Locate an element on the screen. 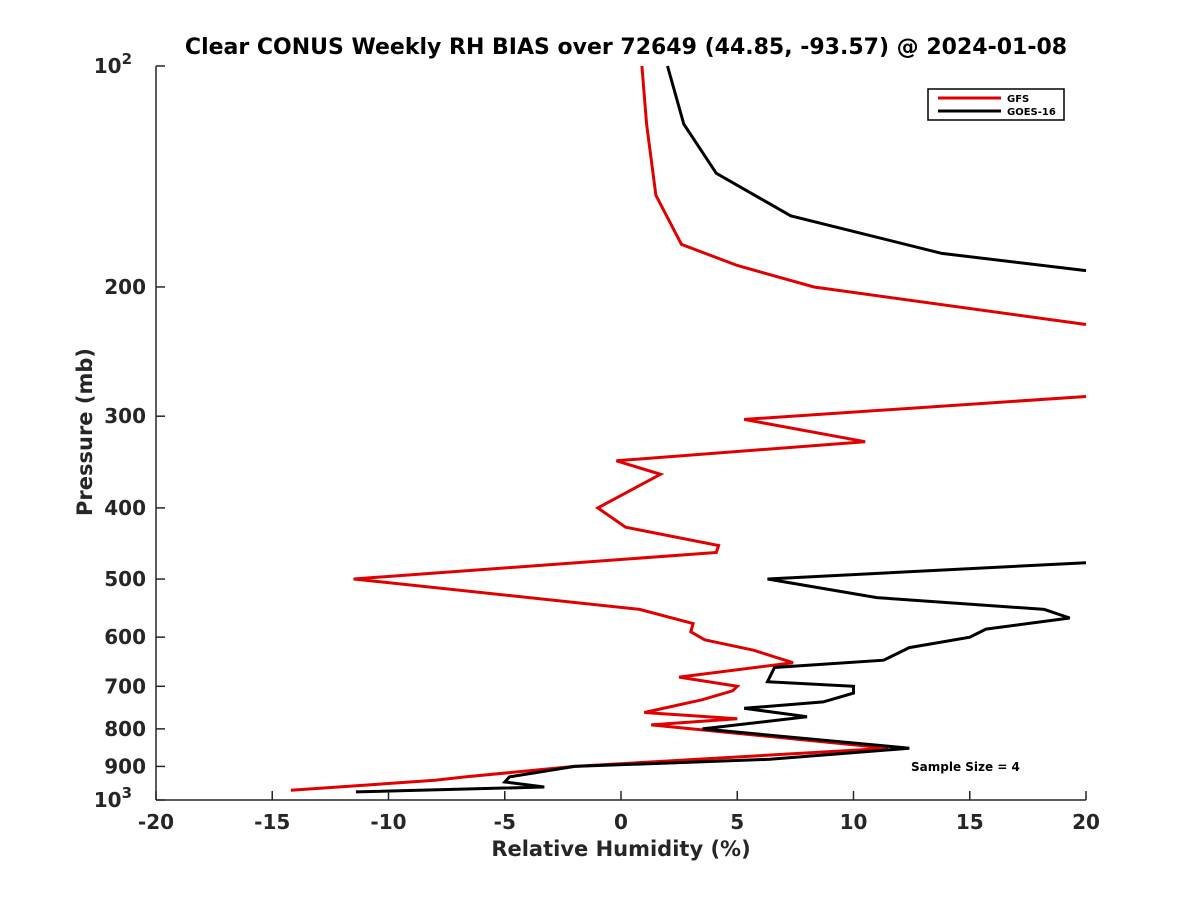  y-tick-label: 10³ is located at coordinates (113, 798).